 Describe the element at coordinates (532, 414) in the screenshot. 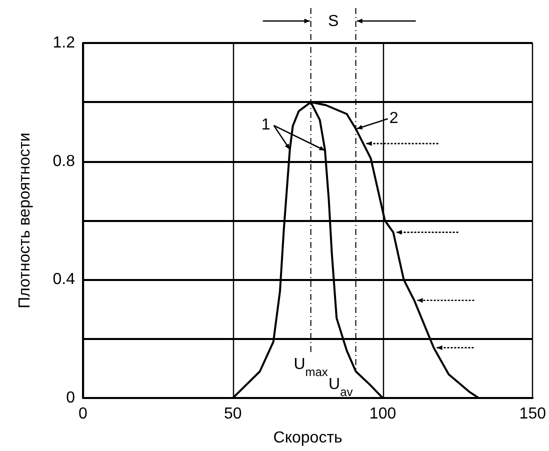

I see `x-tick-label: 150` at that location.